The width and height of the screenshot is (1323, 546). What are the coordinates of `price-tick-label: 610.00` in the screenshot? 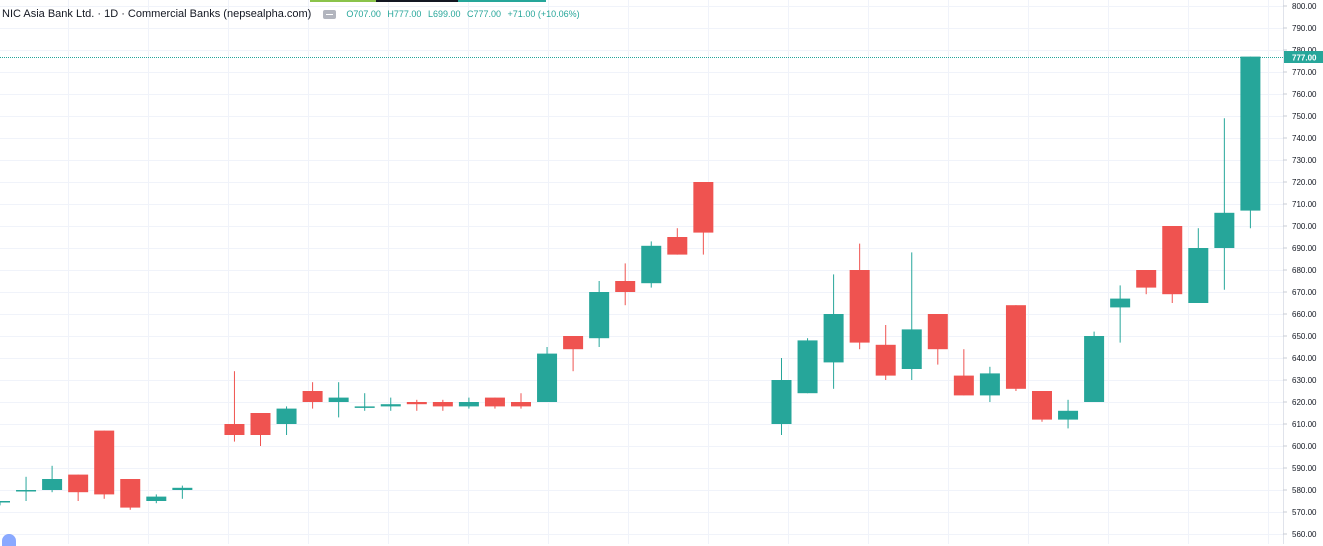 It's located at (1304, 424).